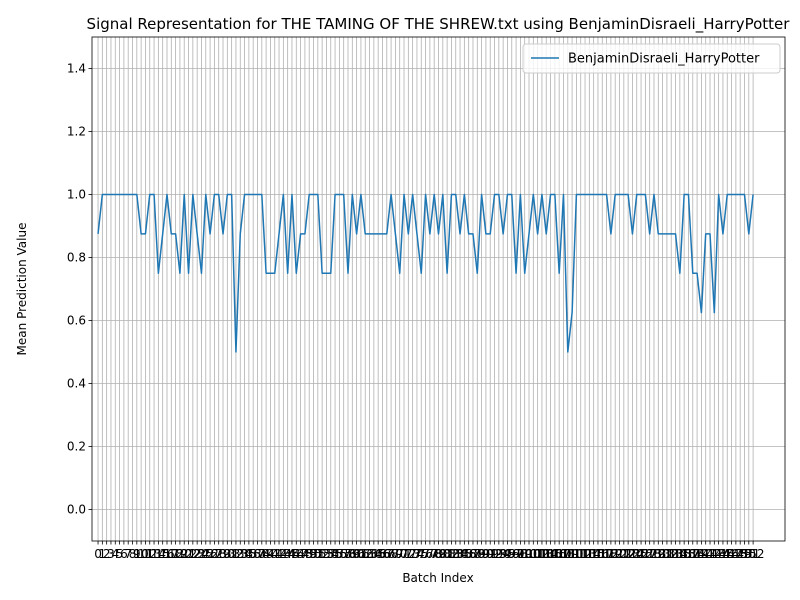 The image size is (800, 600). Describe the element at coordinates (192, 554) in the screenshot. I see `x-tick-label: 22` at that location.